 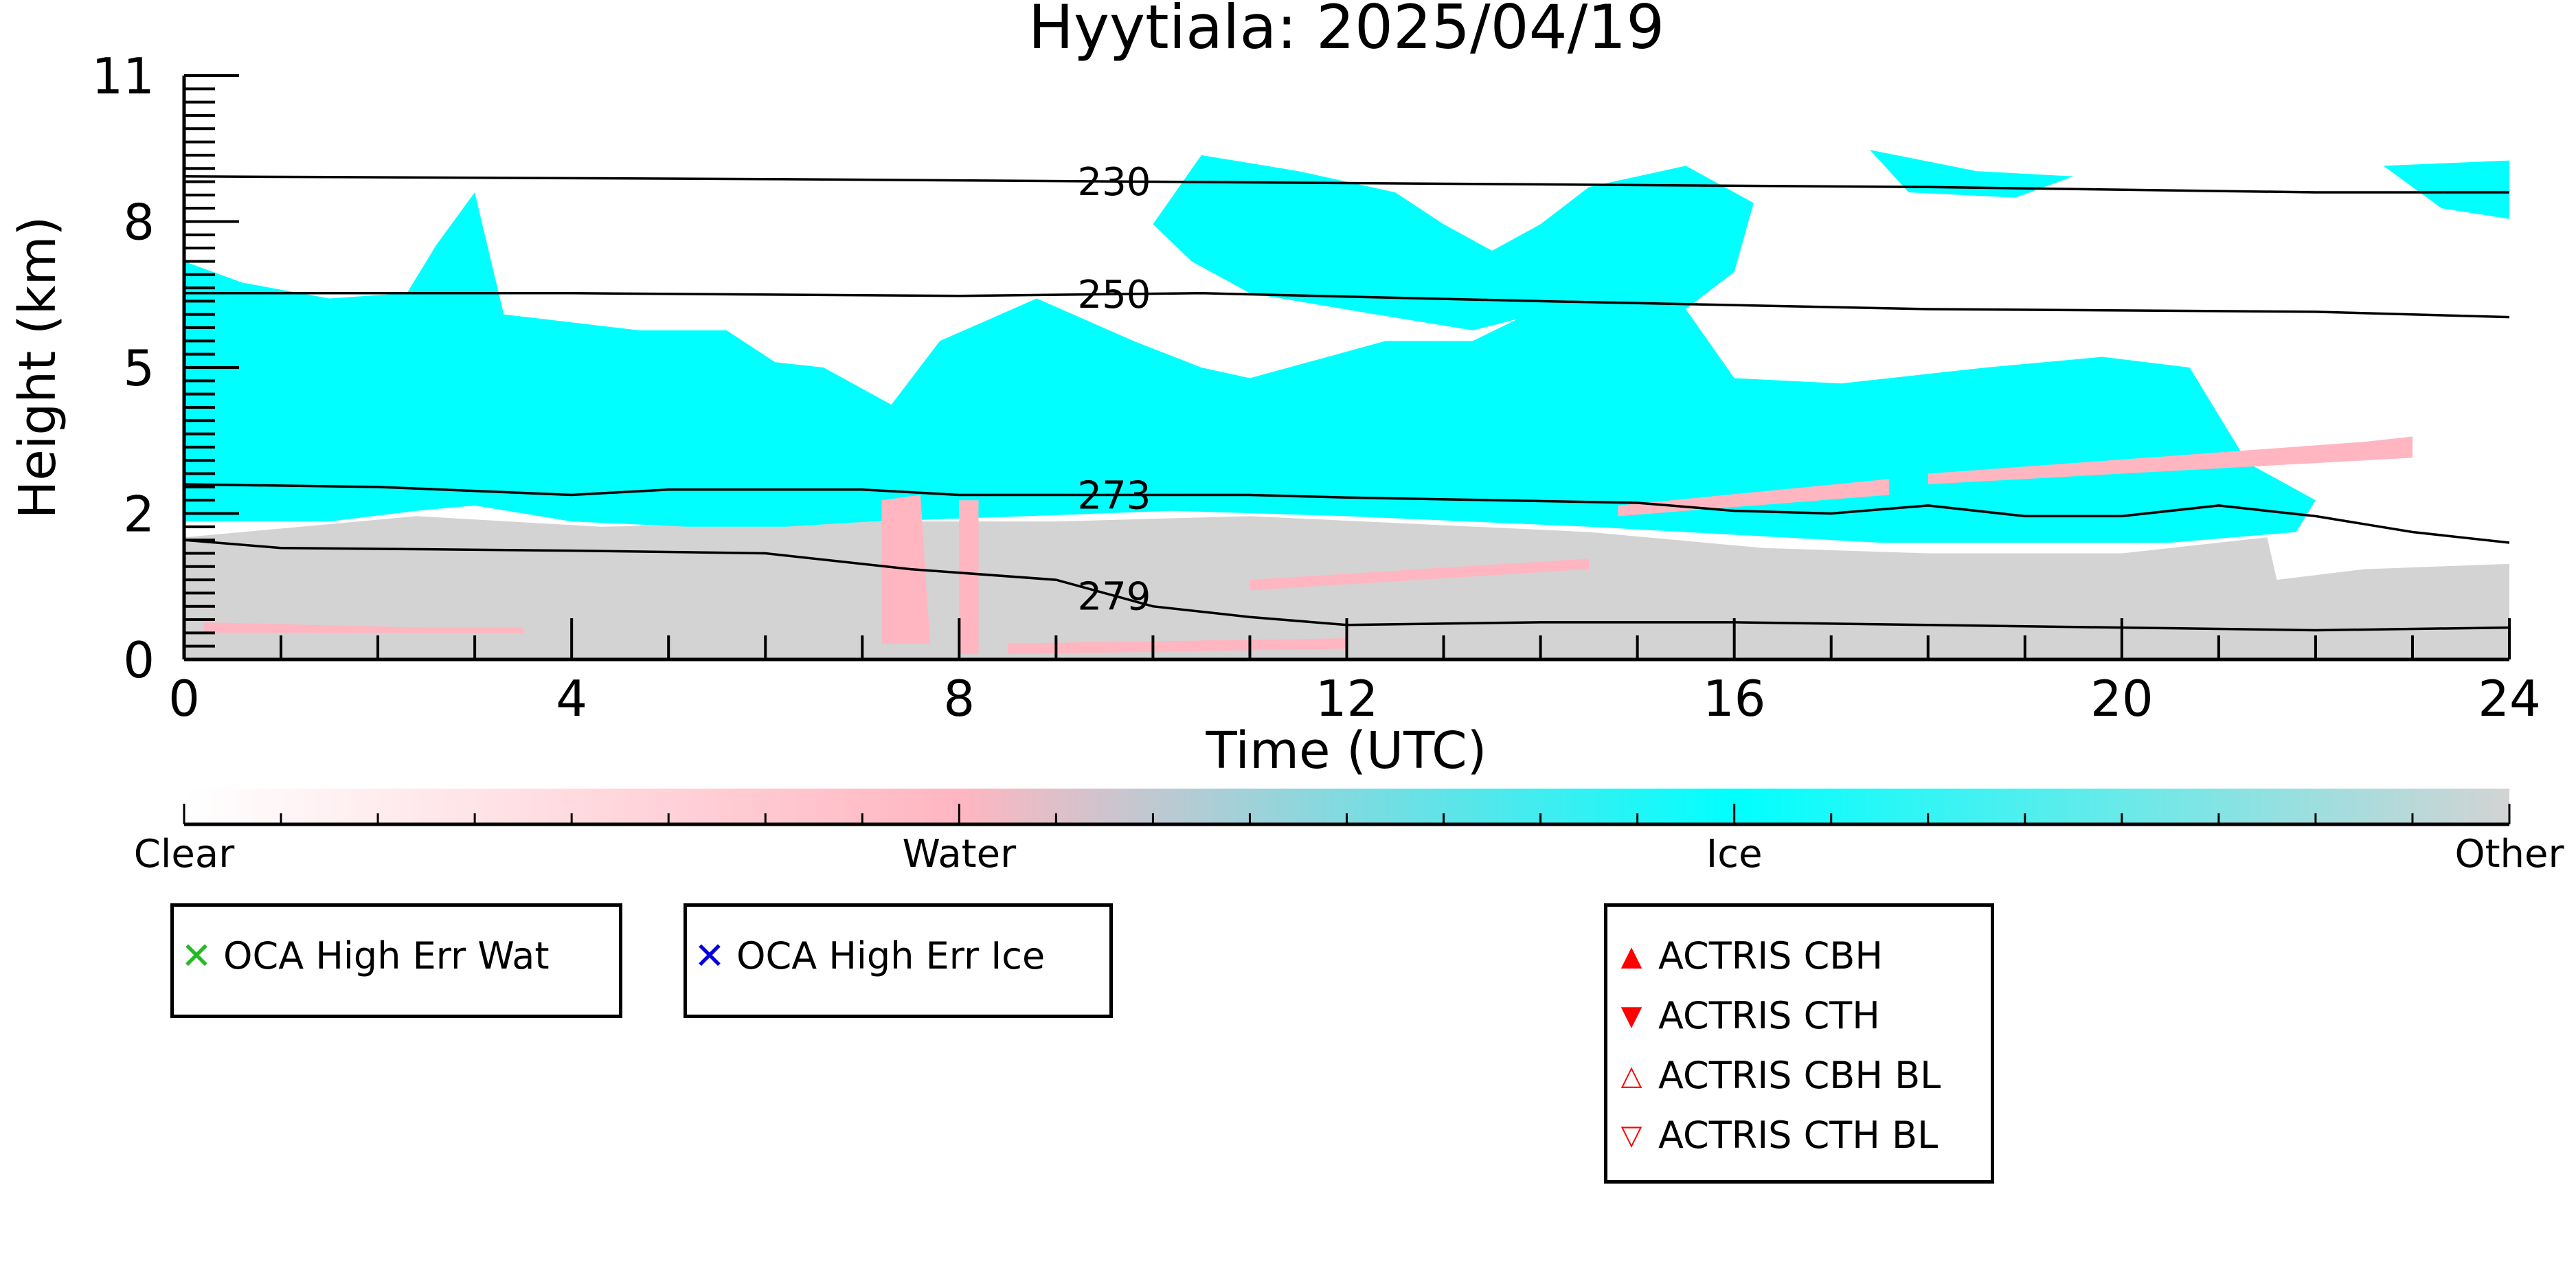 What do you see at coordinates (1114, 295) in the screenshot?
I see `contour-label: 250` at bounding box center [1114, 295].